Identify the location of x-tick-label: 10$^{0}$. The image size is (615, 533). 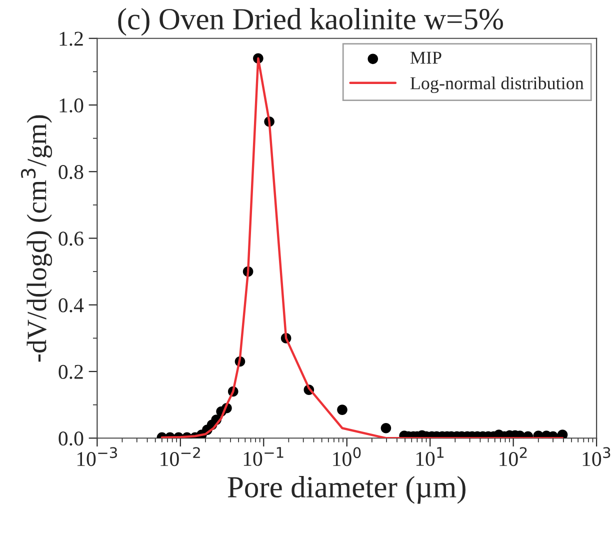
(347, 456).